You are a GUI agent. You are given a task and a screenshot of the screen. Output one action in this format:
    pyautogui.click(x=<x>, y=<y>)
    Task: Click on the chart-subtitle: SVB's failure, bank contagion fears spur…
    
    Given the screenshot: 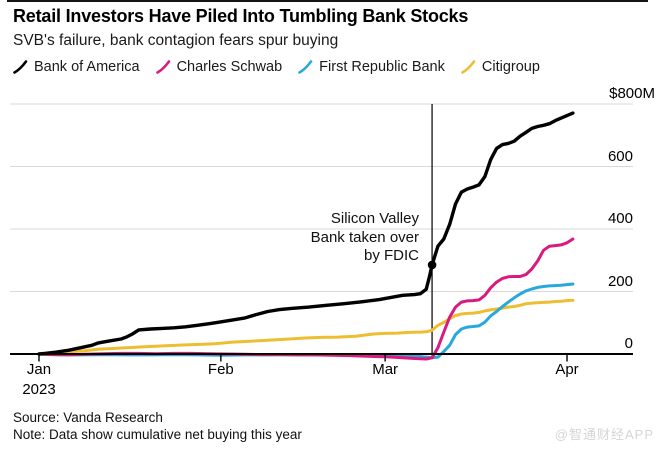 What is the action you would take?
    pyautogui.click(x=176, y=40)
    